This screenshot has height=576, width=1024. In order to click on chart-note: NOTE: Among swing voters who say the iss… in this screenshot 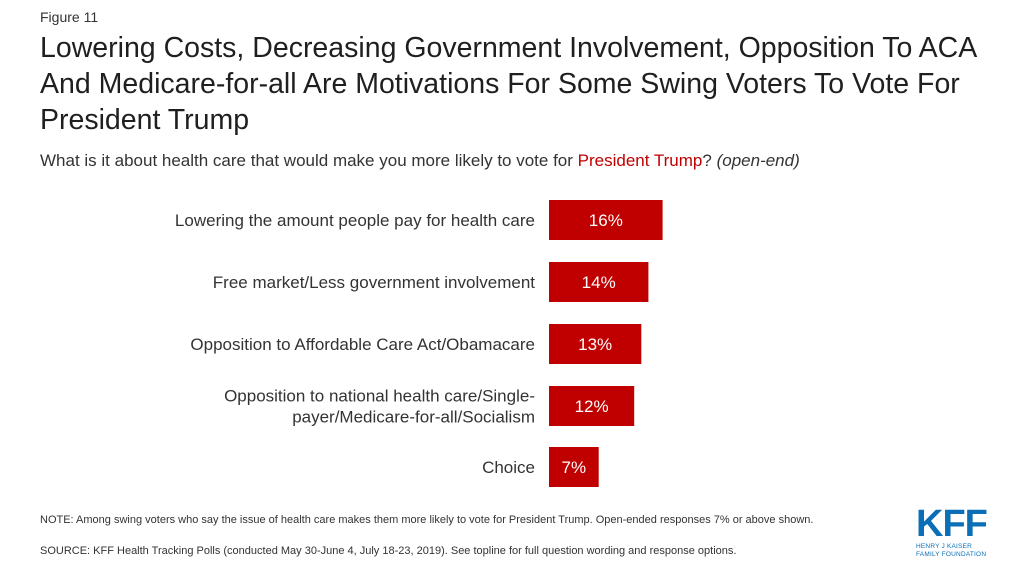, I will do `click(427, 520)`.